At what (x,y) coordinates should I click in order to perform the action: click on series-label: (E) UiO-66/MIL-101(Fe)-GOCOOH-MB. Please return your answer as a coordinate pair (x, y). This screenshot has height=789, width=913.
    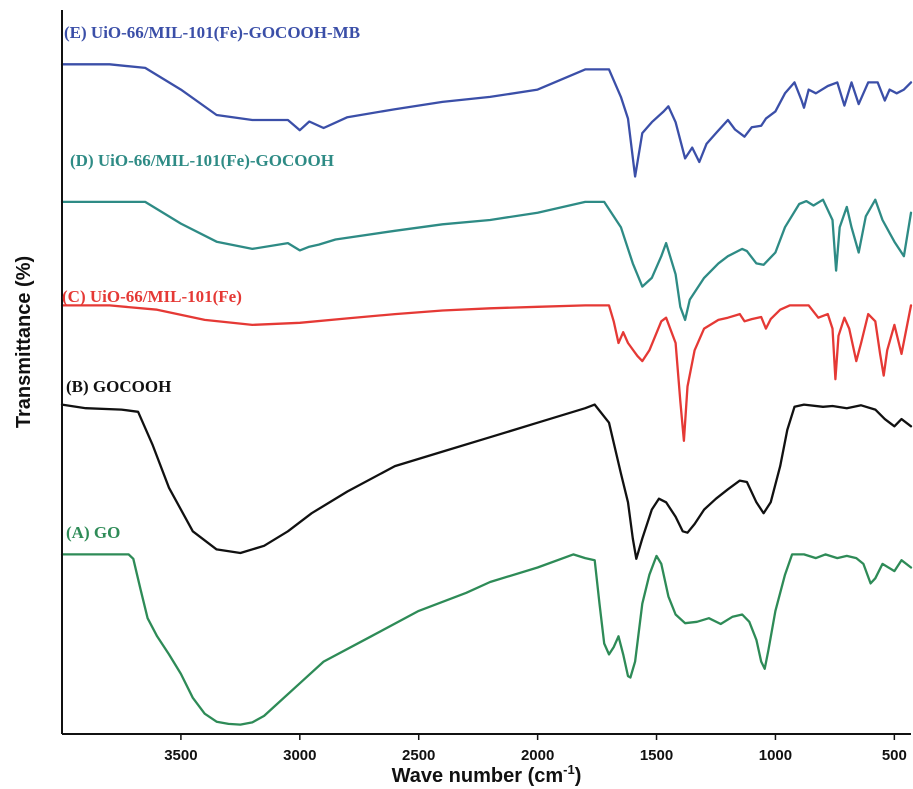
    Looking at the image, I should click on (212, 32).